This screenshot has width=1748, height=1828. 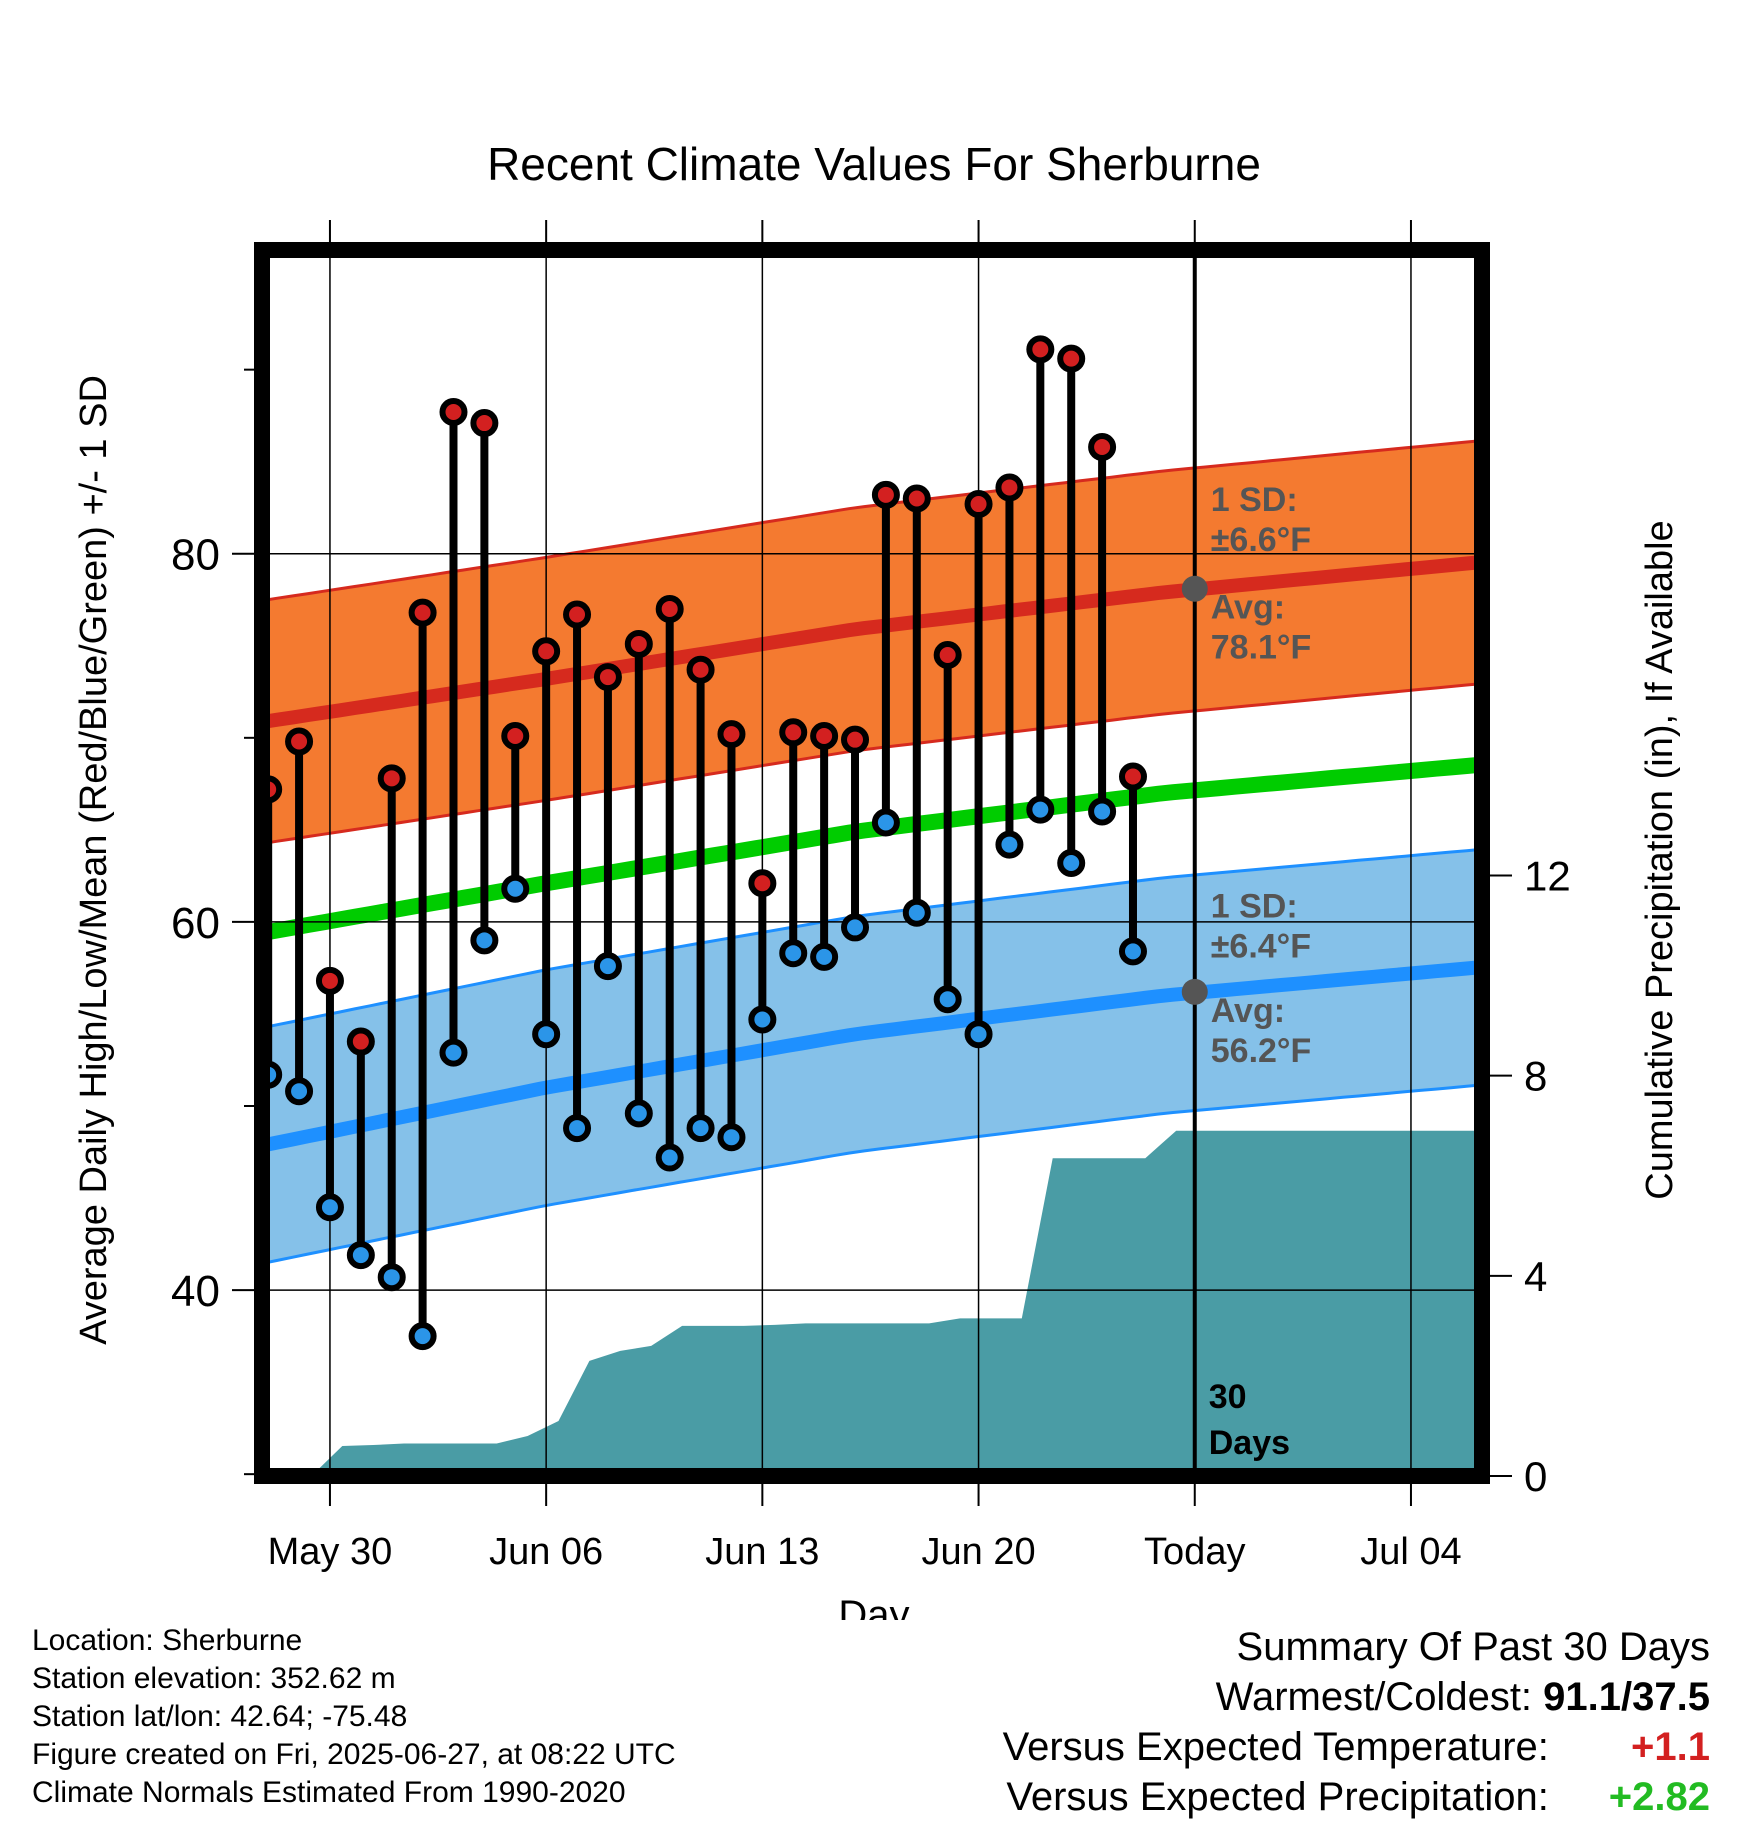 I want to click on low-avg-value: 56.2°F, so click(x=1261, y=1051).